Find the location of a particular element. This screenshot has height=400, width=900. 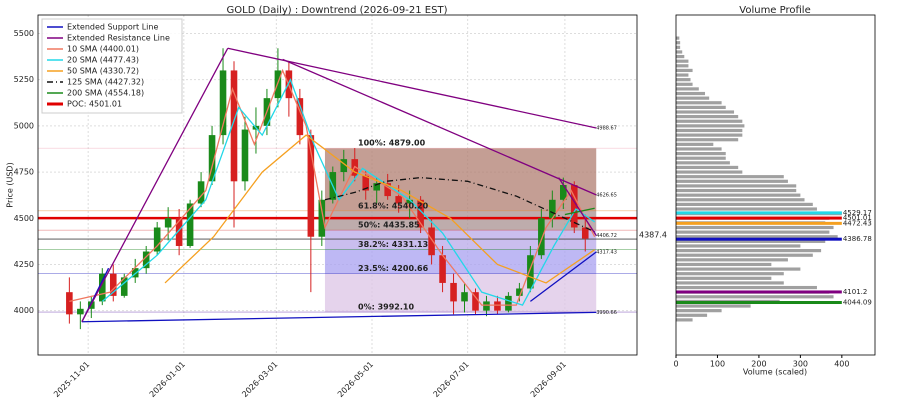

fib-label: 38.2%: 4331.13 is located at coordinates (393, 244).